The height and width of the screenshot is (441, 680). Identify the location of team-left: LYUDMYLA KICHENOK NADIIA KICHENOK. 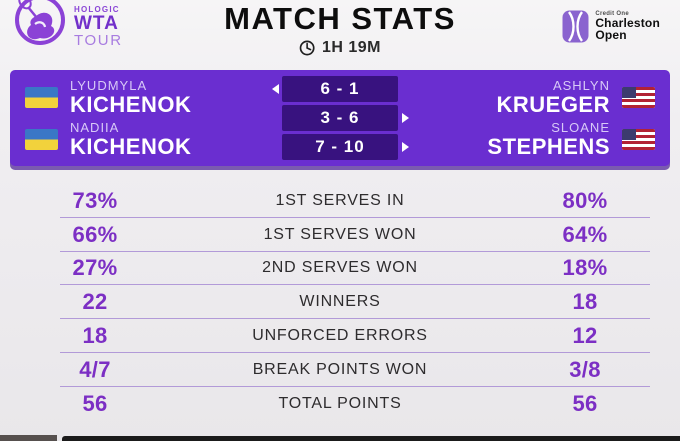
(134, 118).